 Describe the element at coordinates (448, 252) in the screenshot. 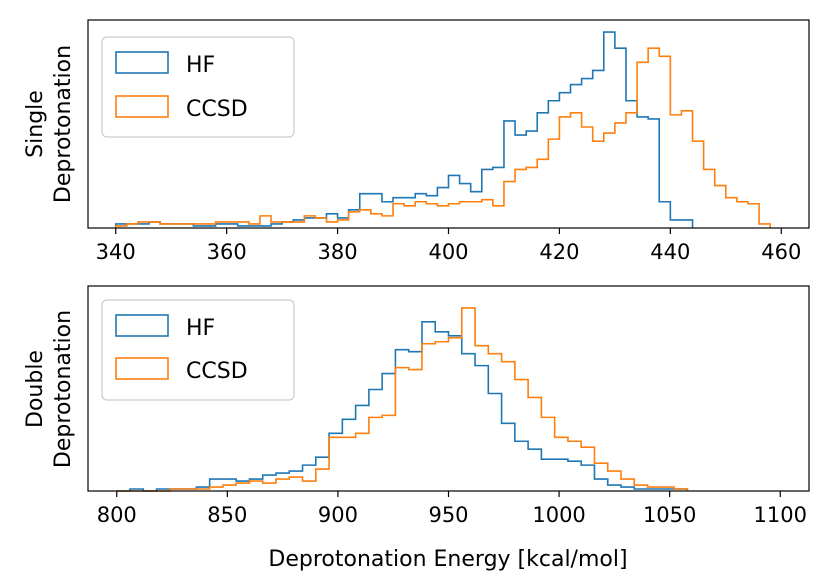

I see `x-tick-label: 400` at that location.